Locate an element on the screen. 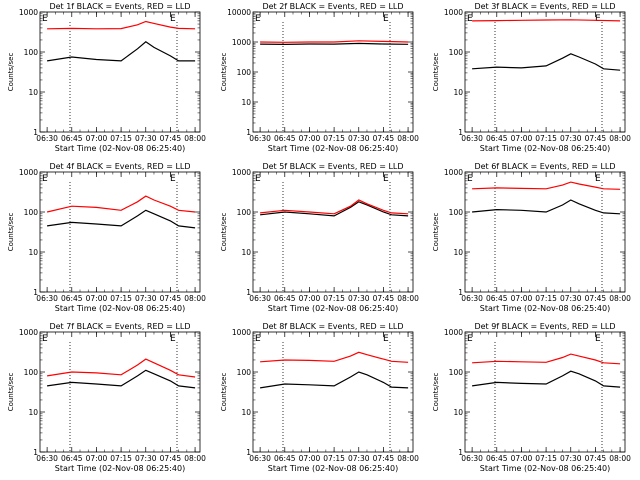 This screenshot has width=640, height=480. panel-title: Det 8f BLACK = Events, RED = LLD is located at coordinates (332, 326).